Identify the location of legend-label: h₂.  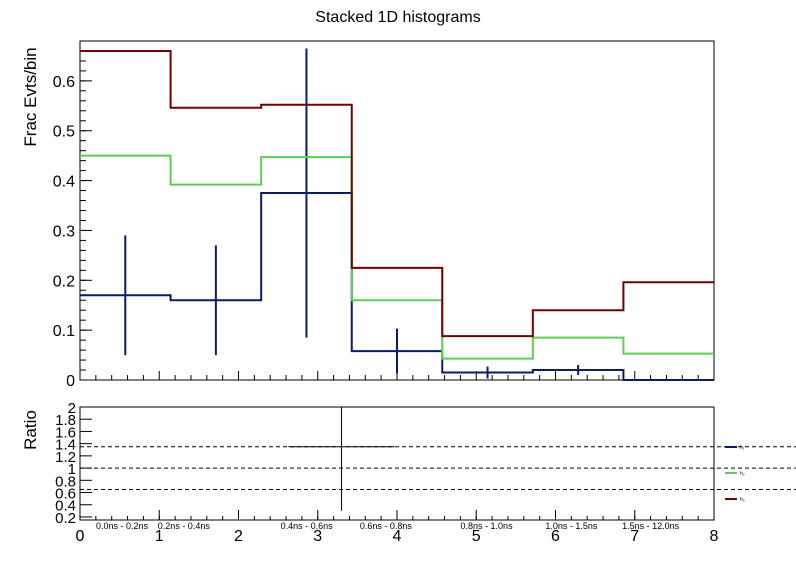
(742, 474).